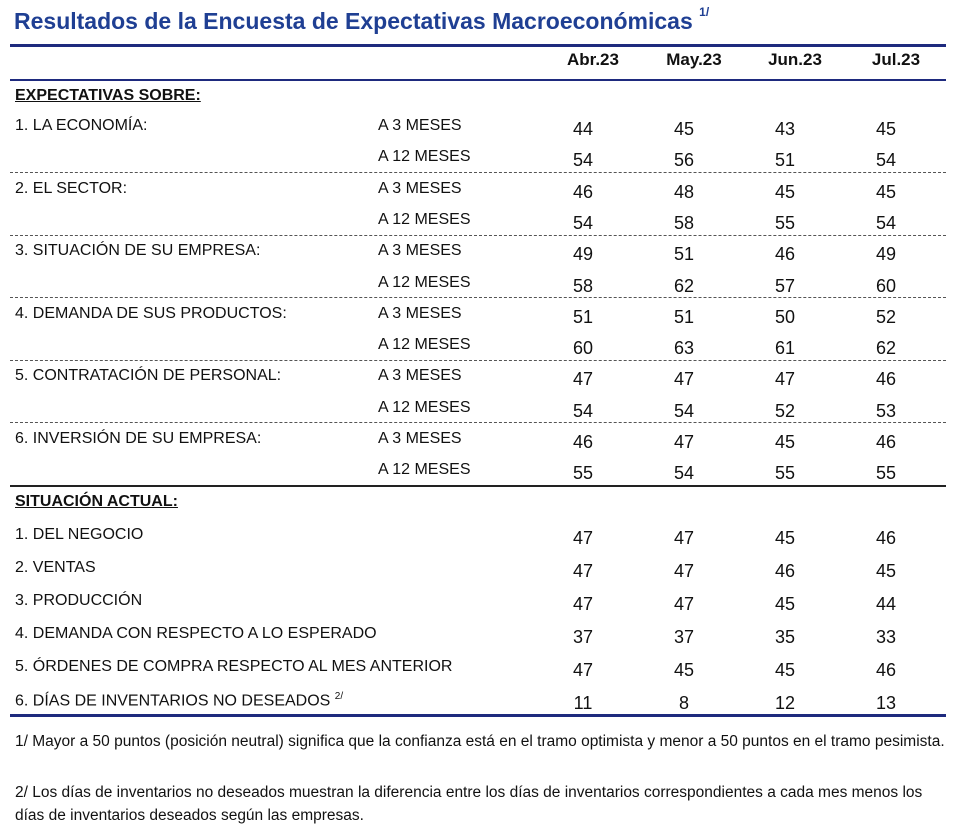 Image resolution: width=958 pixels, height=840 pixels. What do you see at coordinates (785, 703) in the screenshot?
I see `value-cell: 12` at bounding box center [785, 703].